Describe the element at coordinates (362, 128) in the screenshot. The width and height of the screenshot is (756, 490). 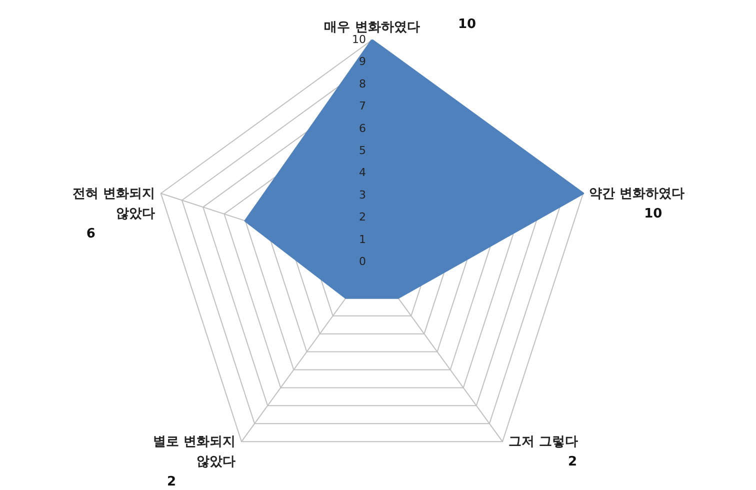
I see `y-tick-label: 6` at that location.